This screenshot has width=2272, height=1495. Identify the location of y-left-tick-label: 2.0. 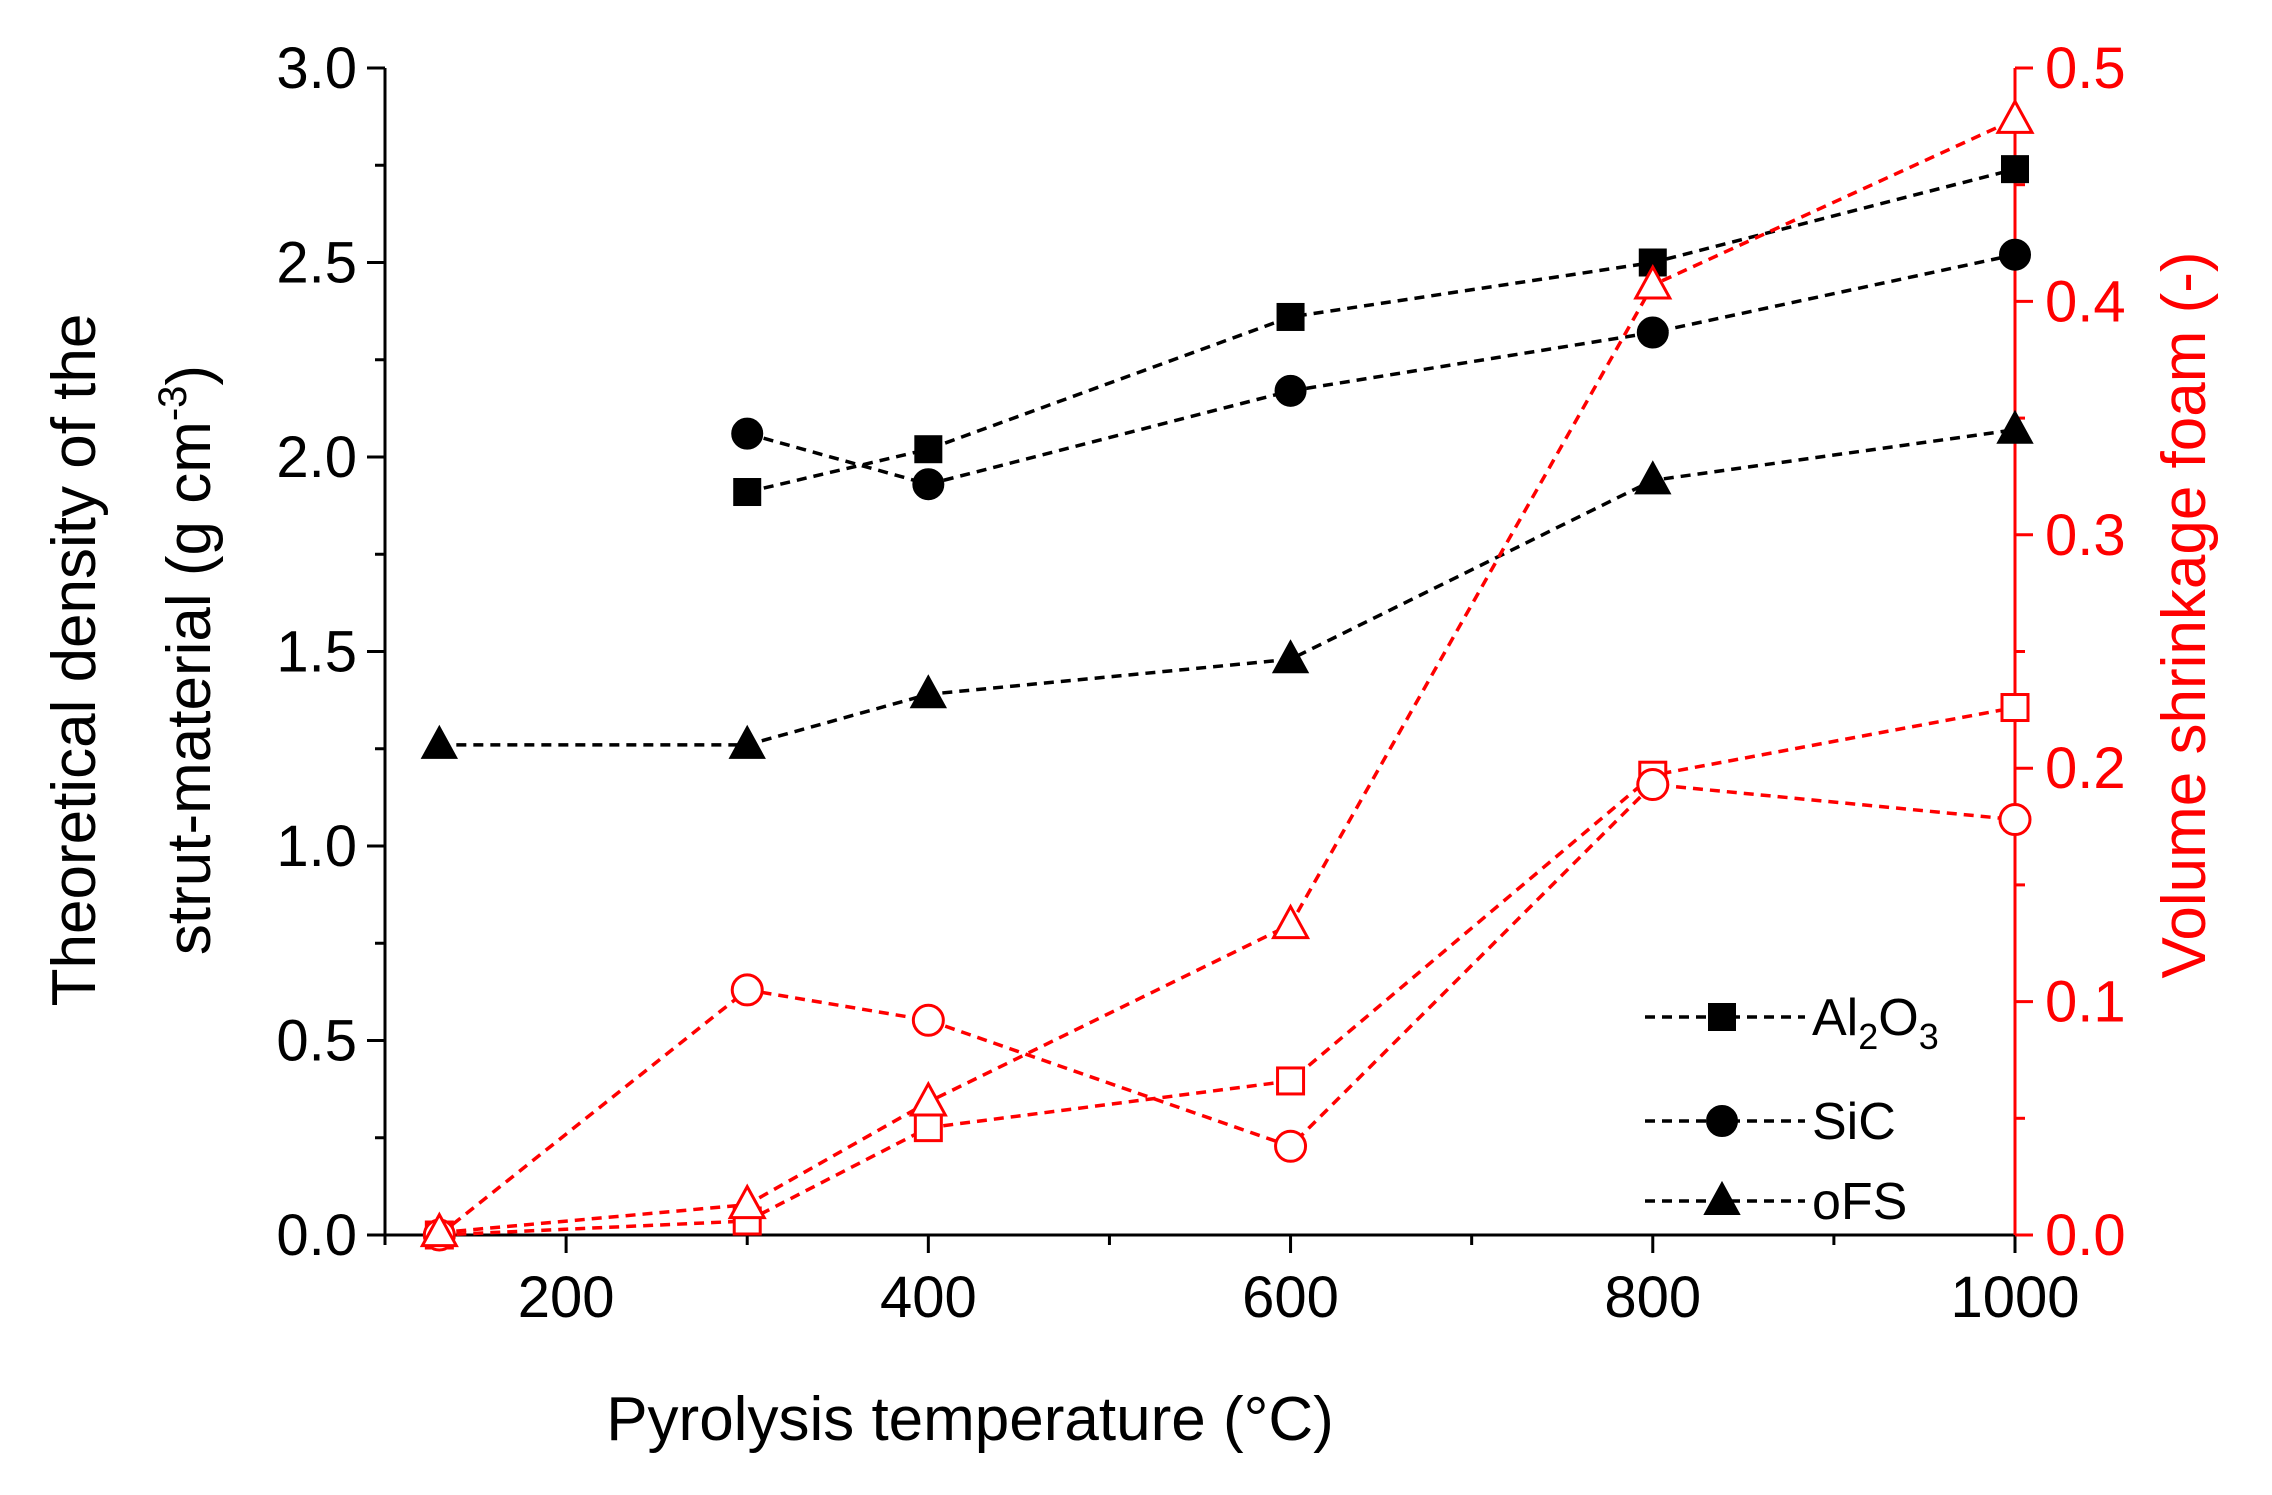
(316, 457).